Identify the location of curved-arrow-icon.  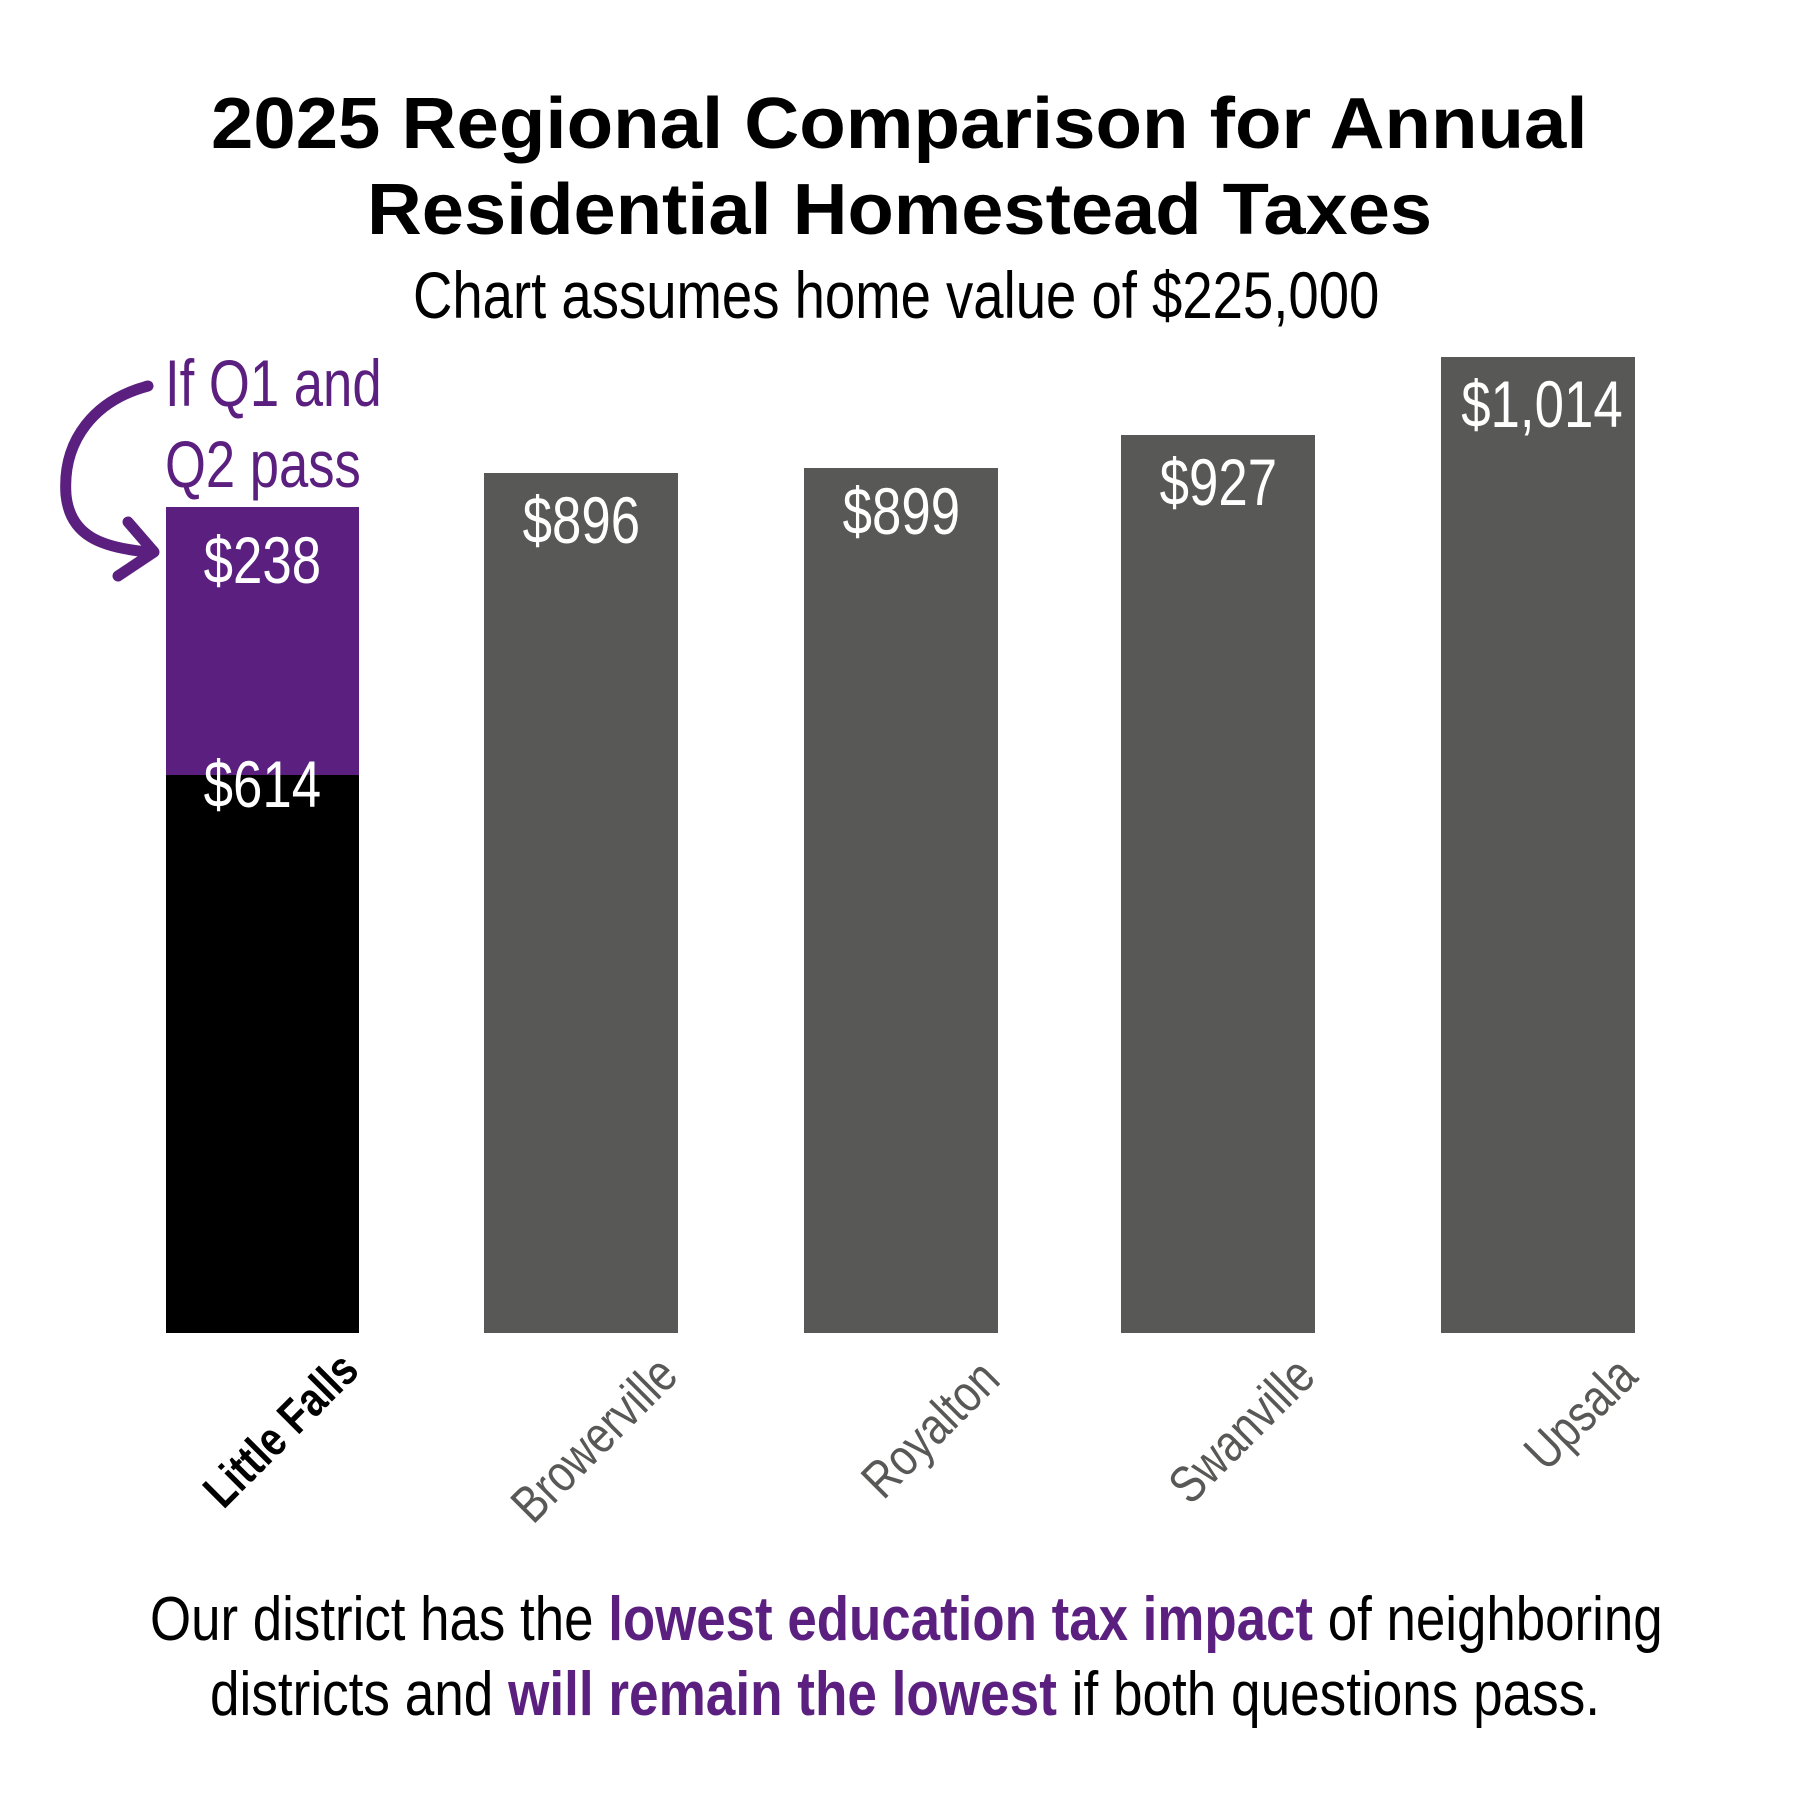
(110, 481).